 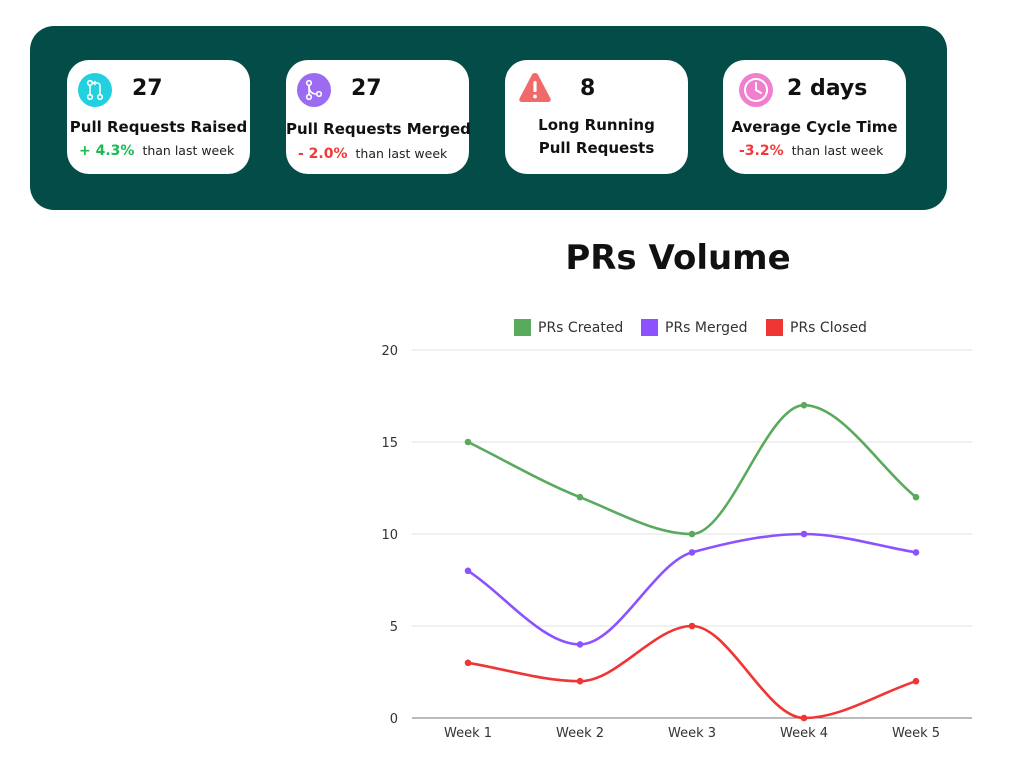 I want to click on stat-card-long-running: 8 Long Running Pull Requests, so click(x=596, y=117).